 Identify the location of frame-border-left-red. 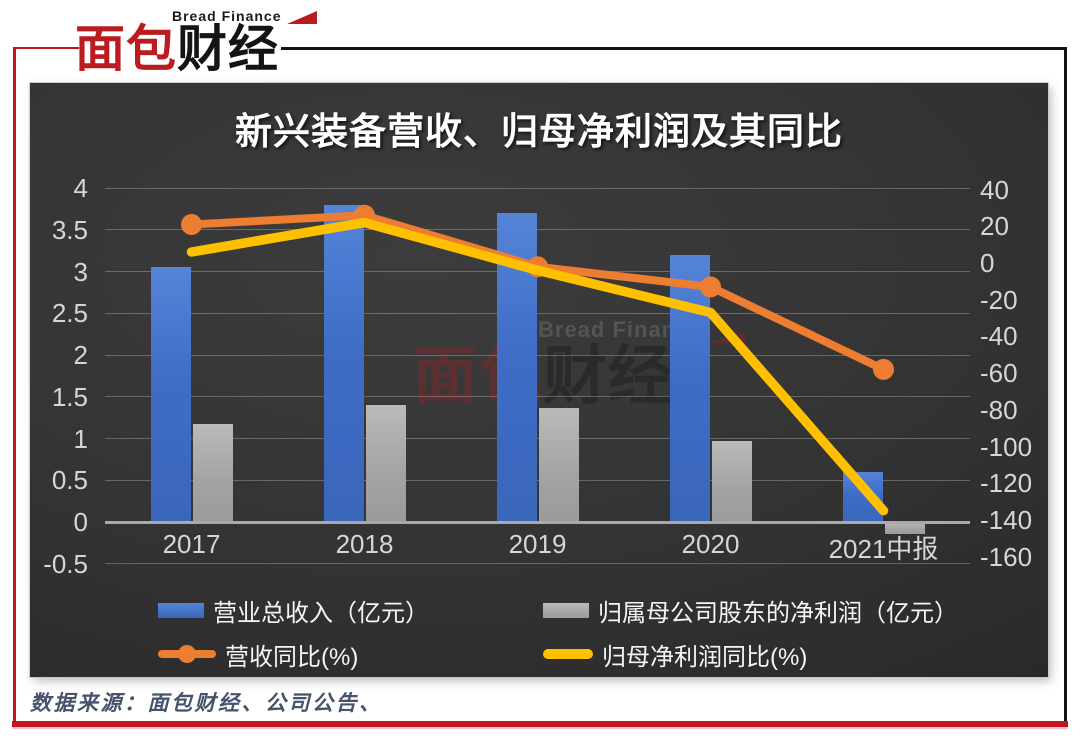
(14, 386).